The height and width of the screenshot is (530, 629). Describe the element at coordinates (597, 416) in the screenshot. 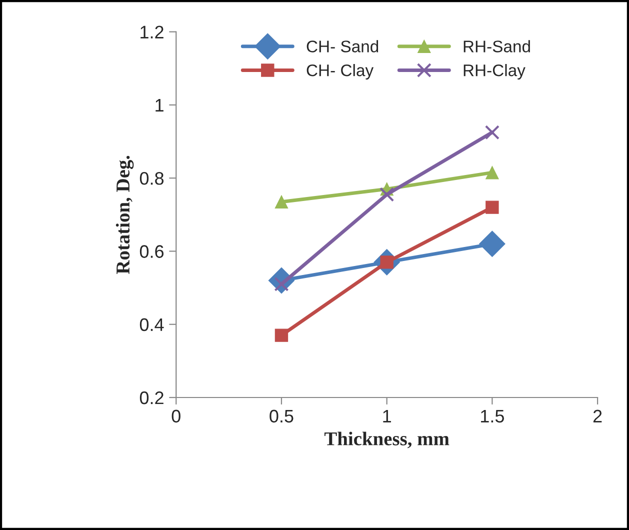

I see `x-tick-label: 2` at that location.